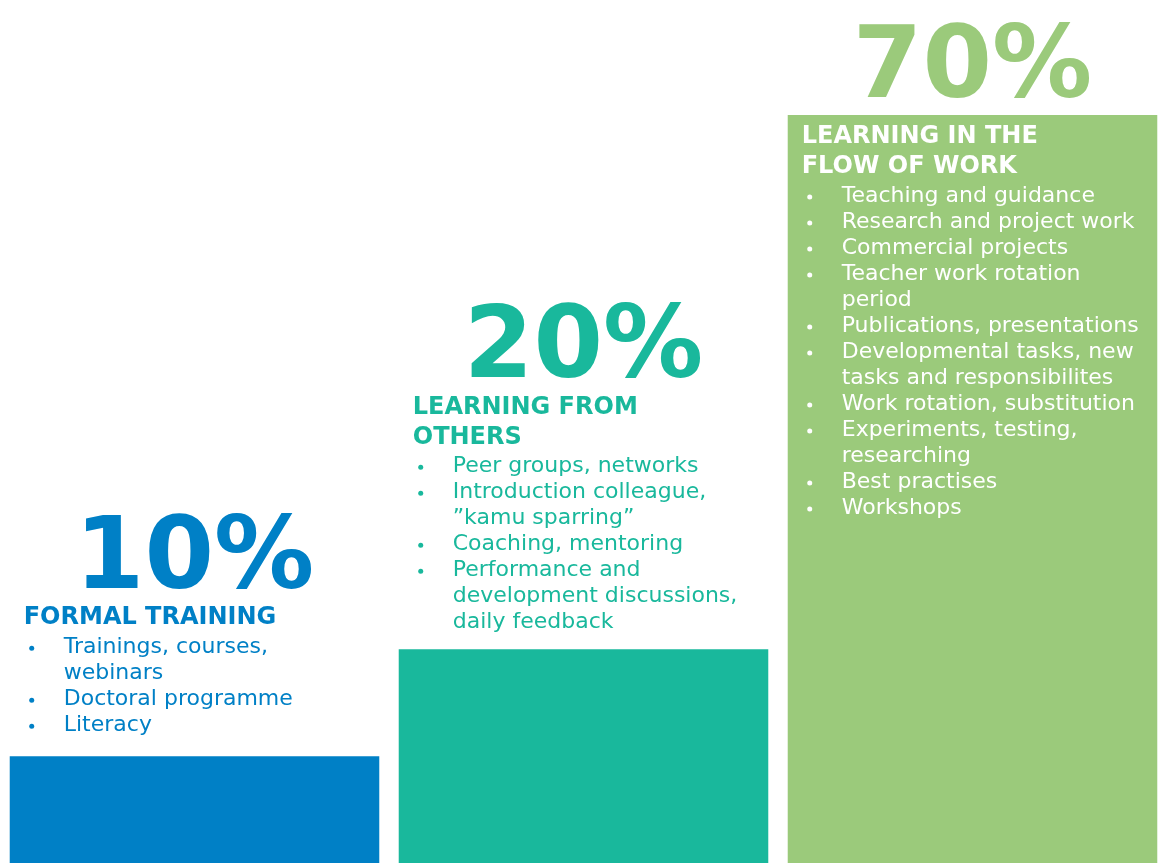 This screenshot has width=1167, height=863. Describe the element at coordinates (177, 684) in the screenshot. I see `annotation: Trainings, courses, webinars Doctoral programme Literacy` at that location.